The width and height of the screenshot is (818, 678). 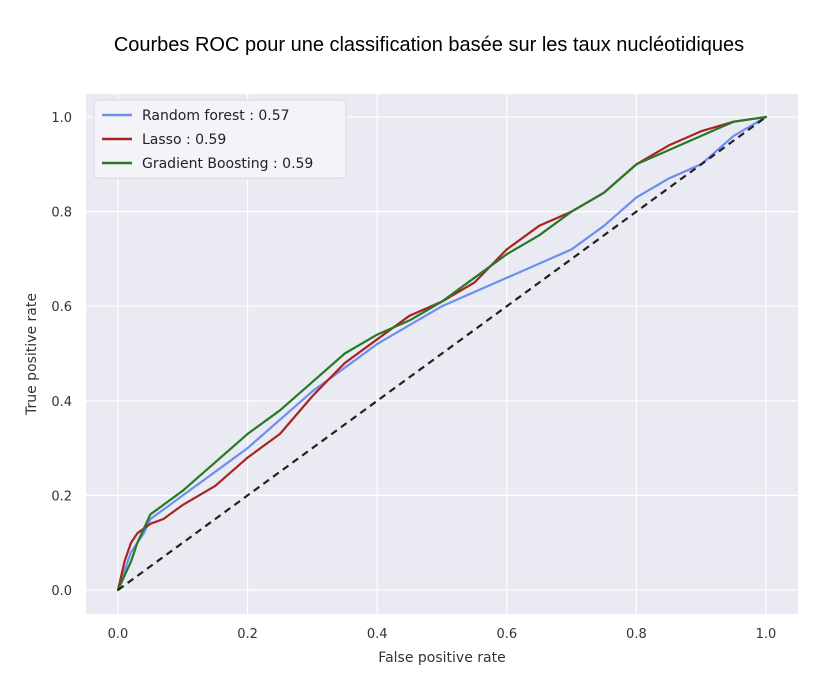 I want to click on legend-box, so click(x=220, y=139).